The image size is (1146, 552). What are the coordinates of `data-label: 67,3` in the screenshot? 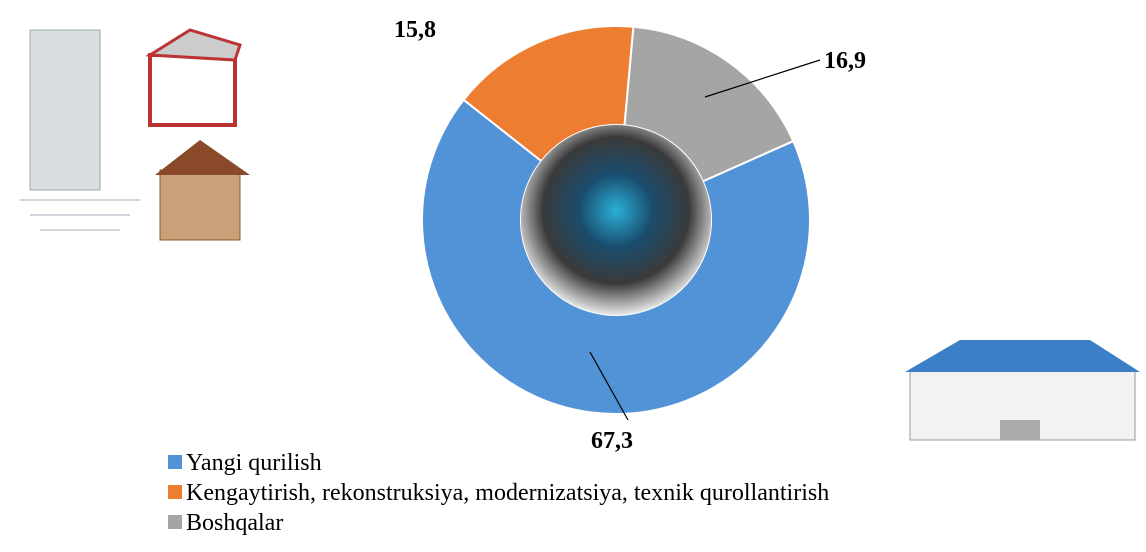 It's located at (612, 441).